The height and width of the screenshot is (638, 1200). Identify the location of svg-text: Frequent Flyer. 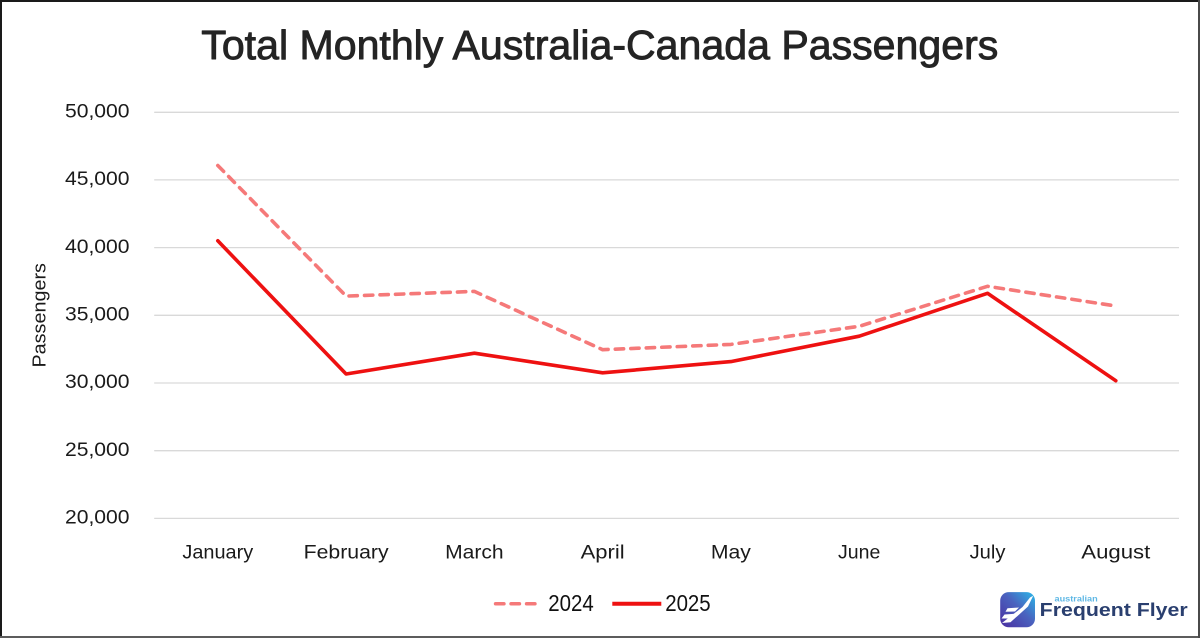
(1114, 609).